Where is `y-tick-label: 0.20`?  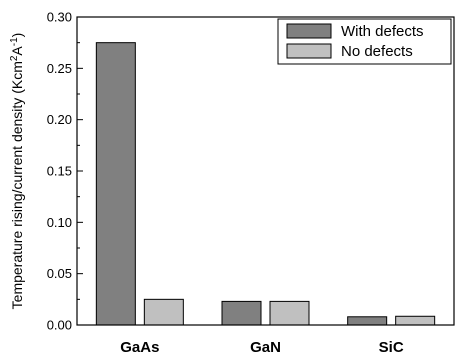
y-tick-label: 0.20 is located at coordinates (59, 119).